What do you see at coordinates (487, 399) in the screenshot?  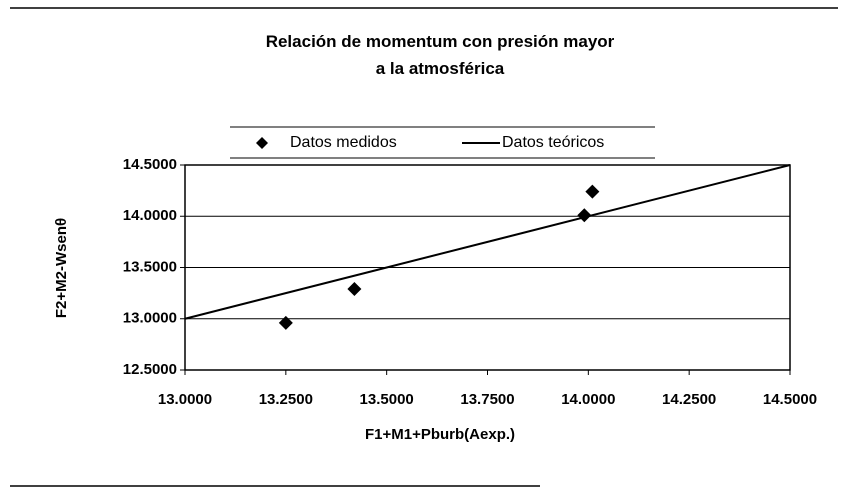 I see `x-tick-label: 13.7500` at bounding box center [487, 399].